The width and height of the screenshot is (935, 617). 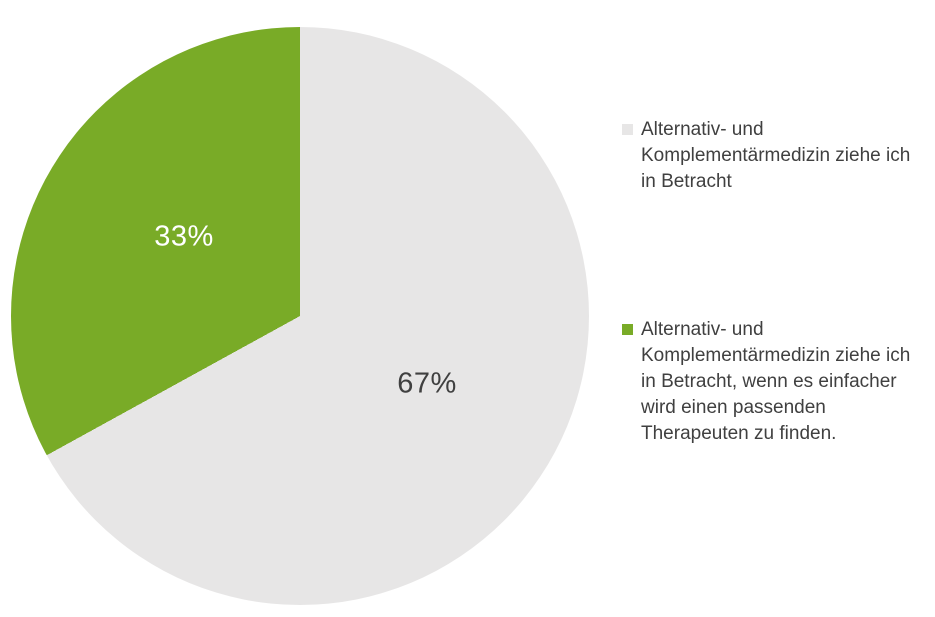 I want to click on legend-swatch-green-icon, so click(x=627, y=329).